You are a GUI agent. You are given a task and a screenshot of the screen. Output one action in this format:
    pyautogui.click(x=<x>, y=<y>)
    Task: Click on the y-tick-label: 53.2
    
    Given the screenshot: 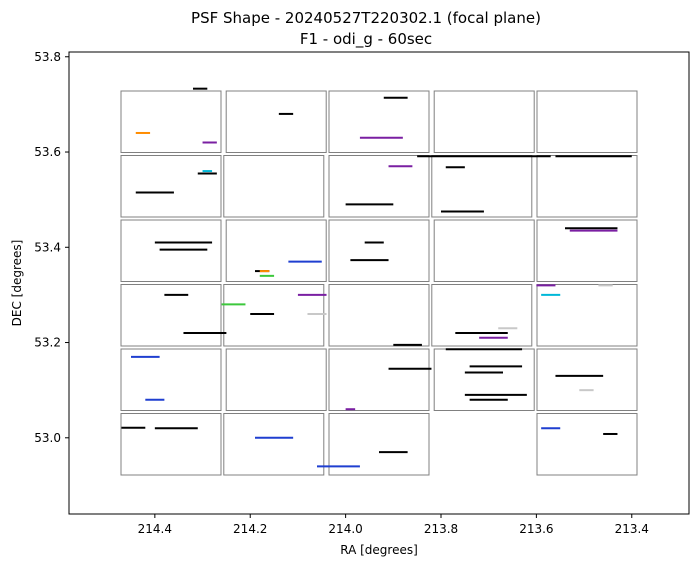 What is the action you would take?
    pyautogui.click(x=47, y=343)
    